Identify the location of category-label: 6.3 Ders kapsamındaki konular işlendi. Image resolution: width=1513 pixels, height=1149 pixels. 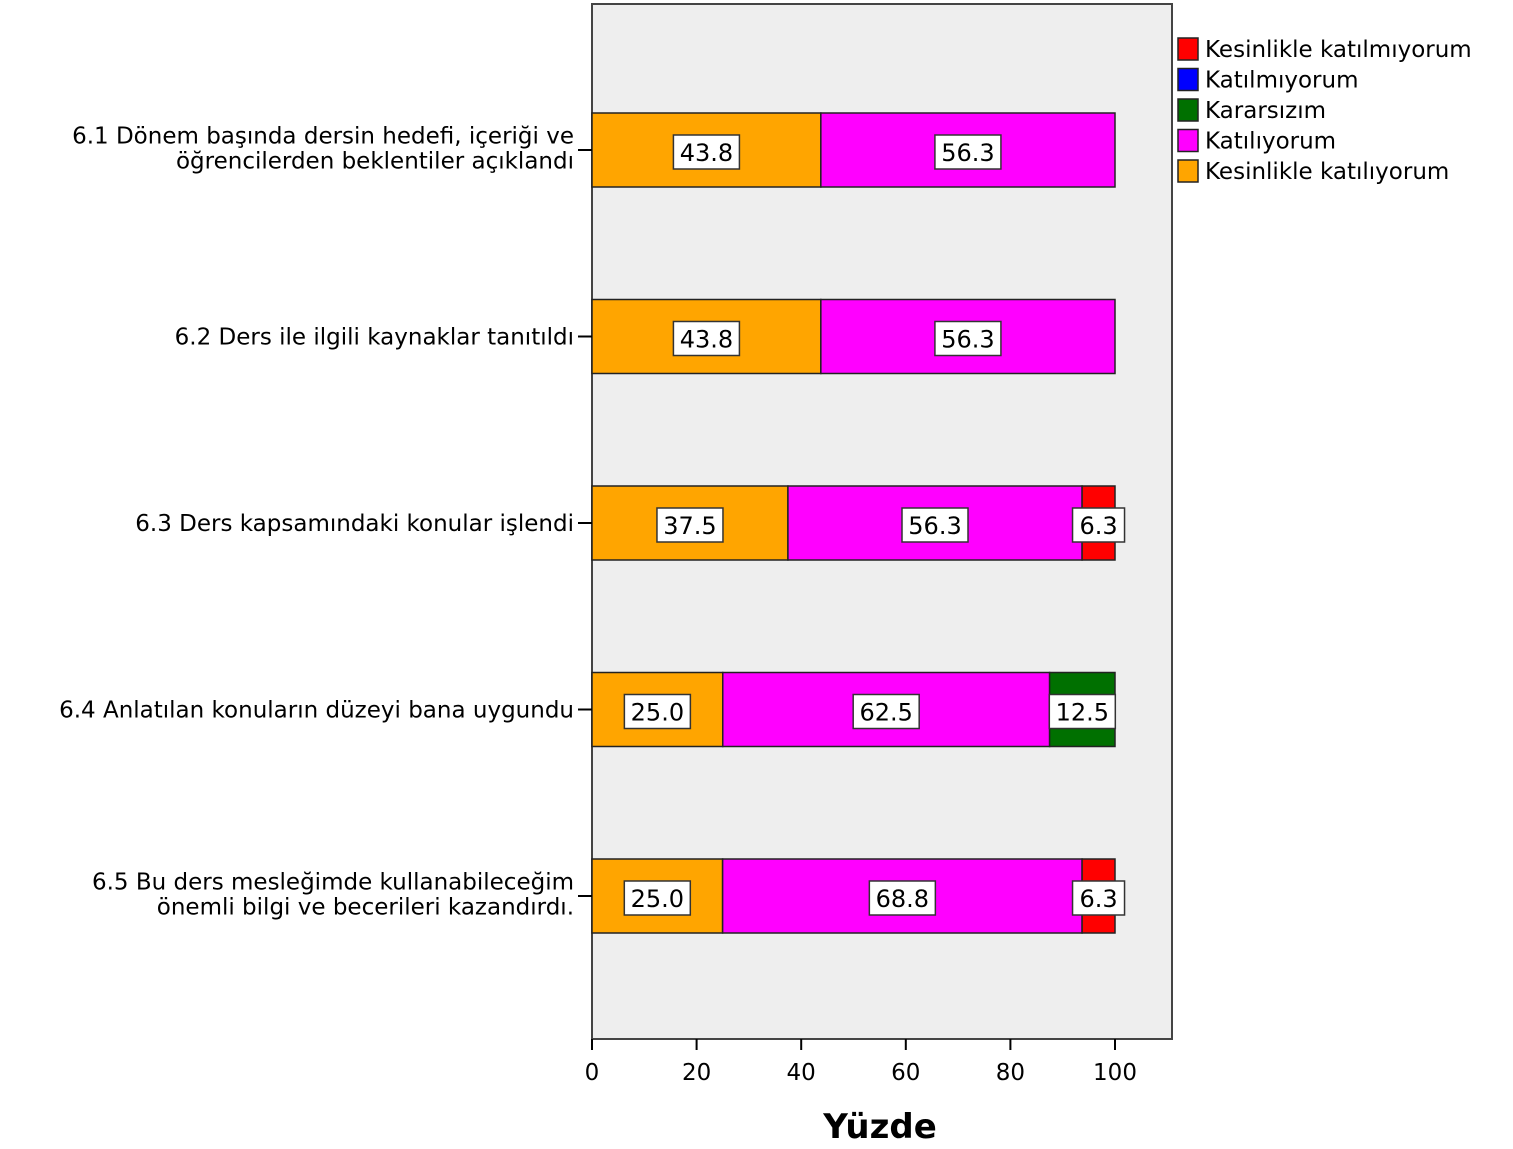
(354, 524).